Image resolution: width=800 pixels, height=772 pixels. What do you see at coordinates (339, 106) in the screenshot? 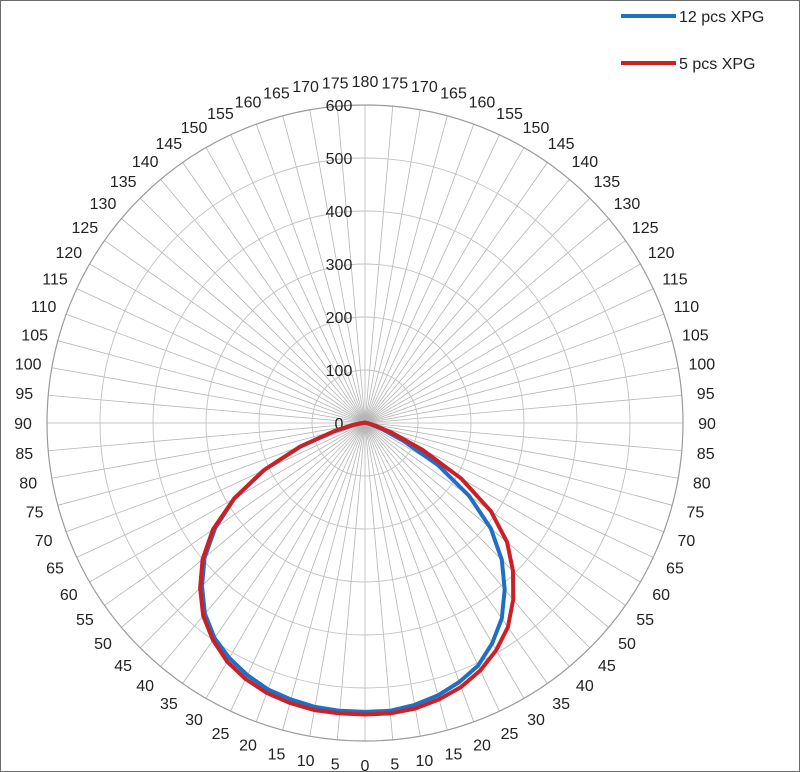
I see `radial-tick-label: 600` at bounding box center [339, 106].